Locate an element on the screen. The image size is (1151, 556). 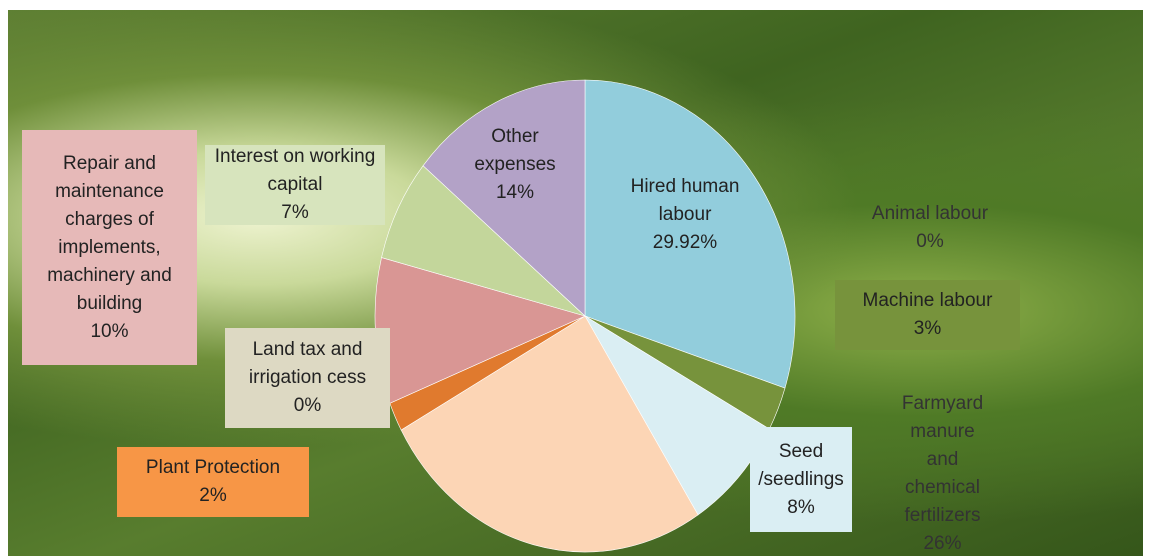
slice-value-label: 3% is located at coordinates (927, 328).